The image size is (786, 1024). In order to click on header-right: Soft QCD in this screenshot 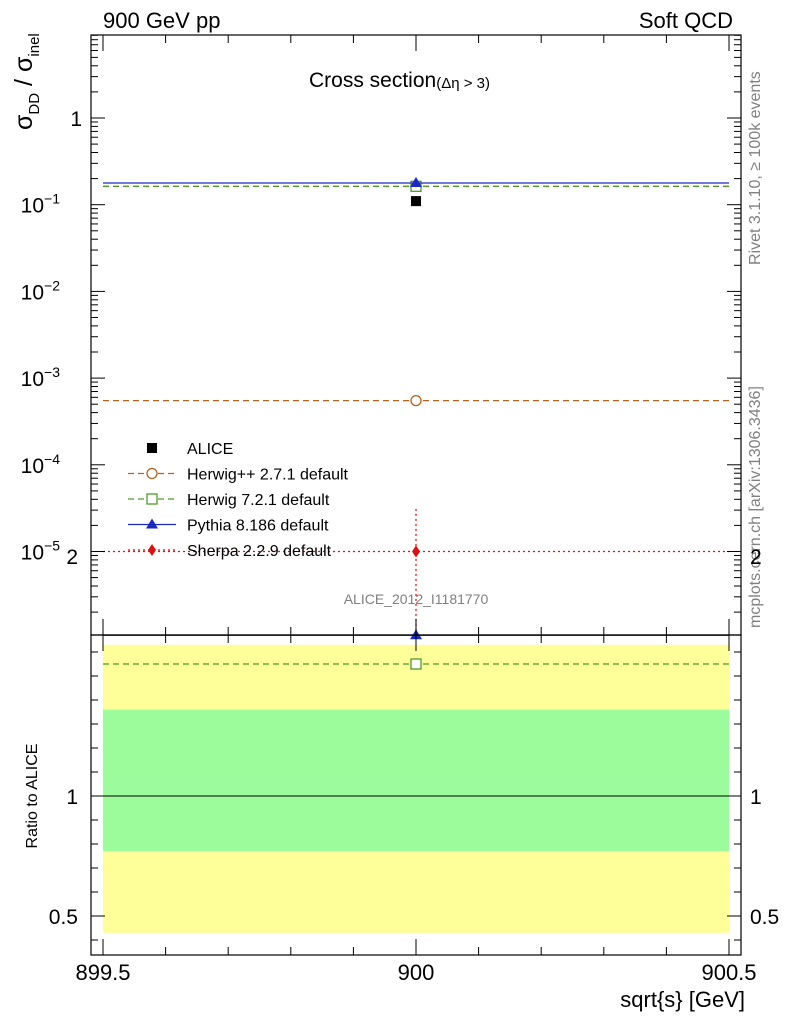, I will do `click(686, 20)`.